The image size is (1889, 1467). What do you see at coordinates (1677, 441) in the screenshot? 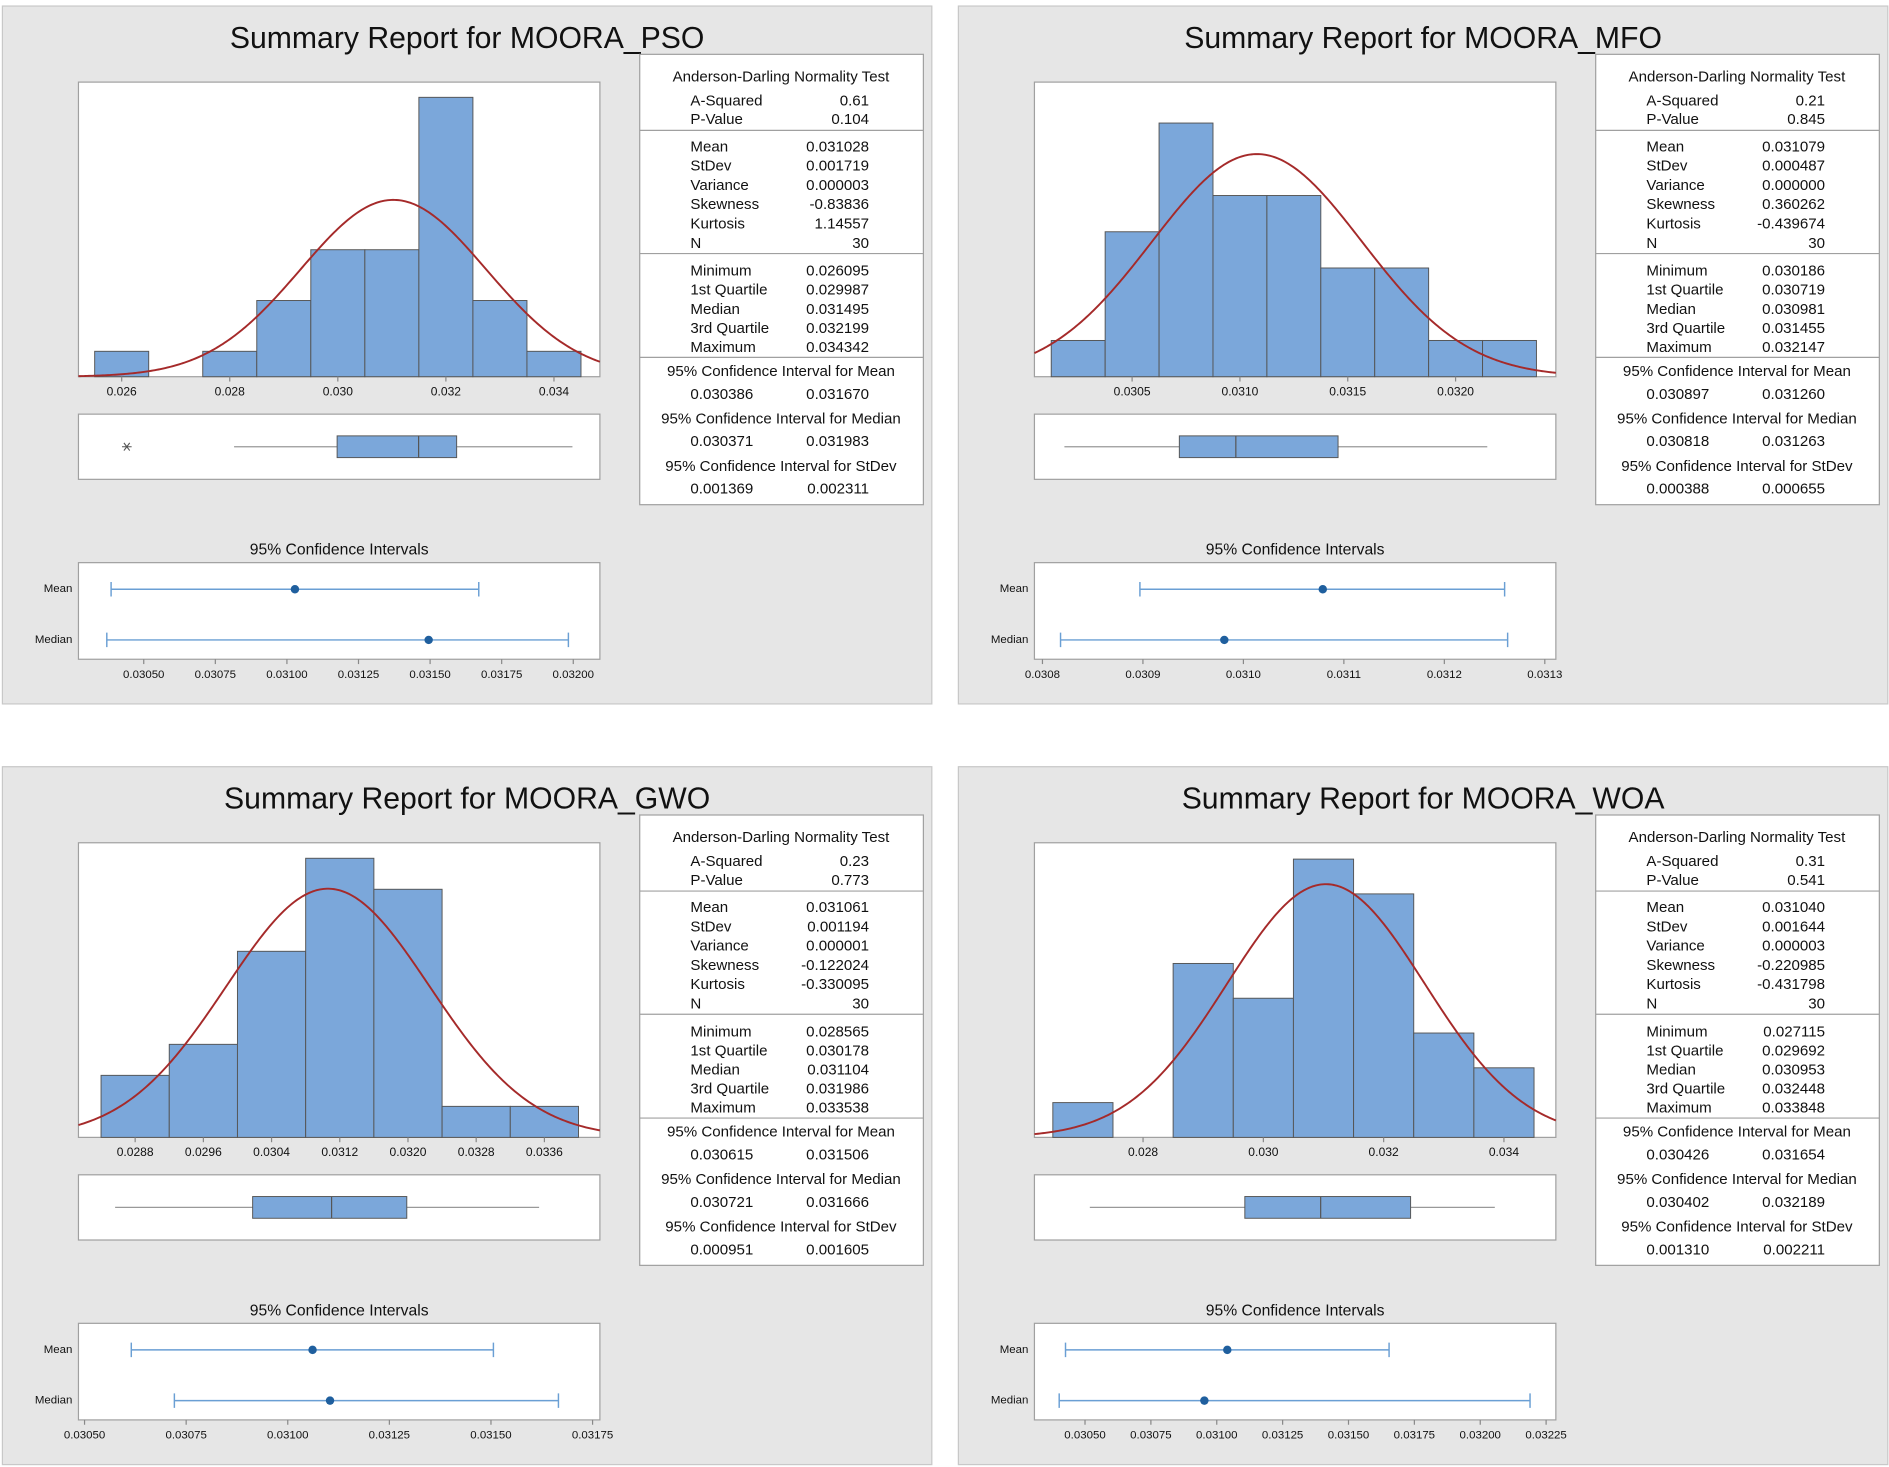
I see `interval-low: 0.030818` at bounding box center [1677, 441].